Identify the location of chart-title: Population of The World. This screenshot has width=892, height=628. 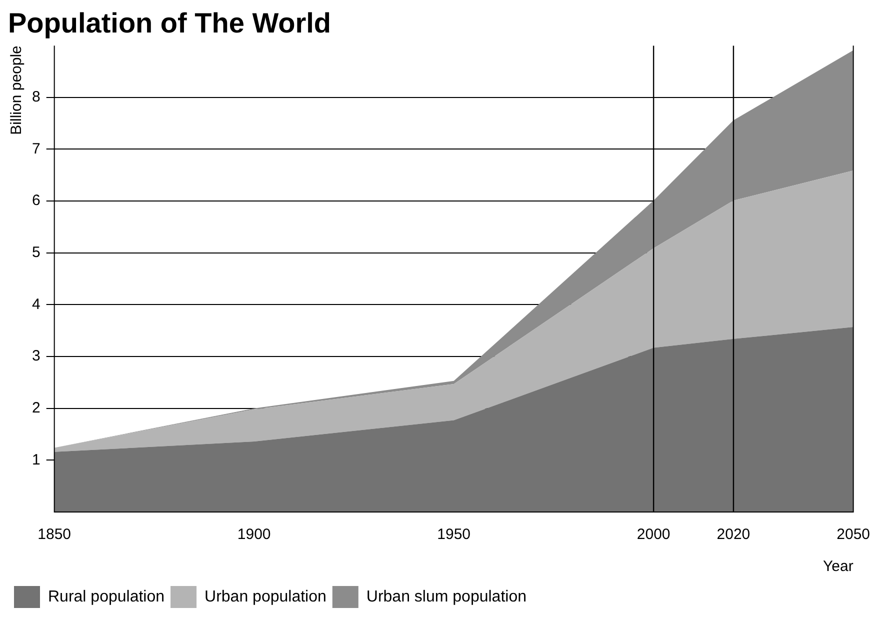
(169, 23).